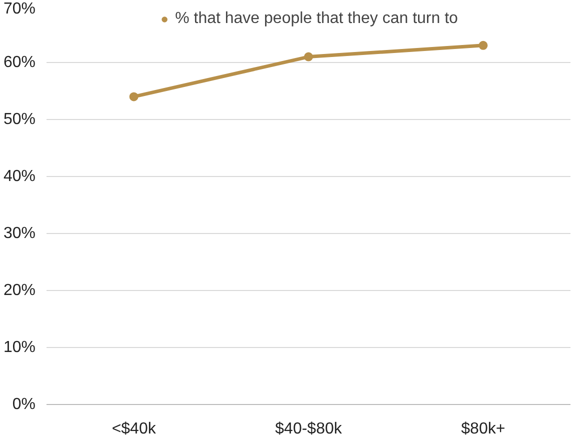 The width and height of the screenshot is (579, 445). What do you see at coordinates (316, 19) in the screenshot?
I see `legend-label: % that have people that they can turn to` at bounding box center [316, 19].